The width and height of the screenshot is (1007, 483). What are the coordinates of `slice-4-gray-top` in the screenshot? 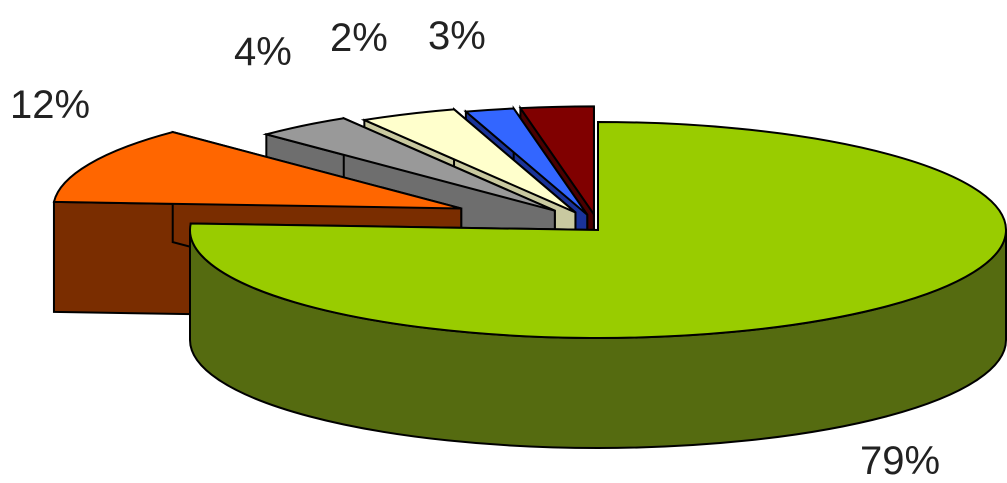 It's located at (409, 164).